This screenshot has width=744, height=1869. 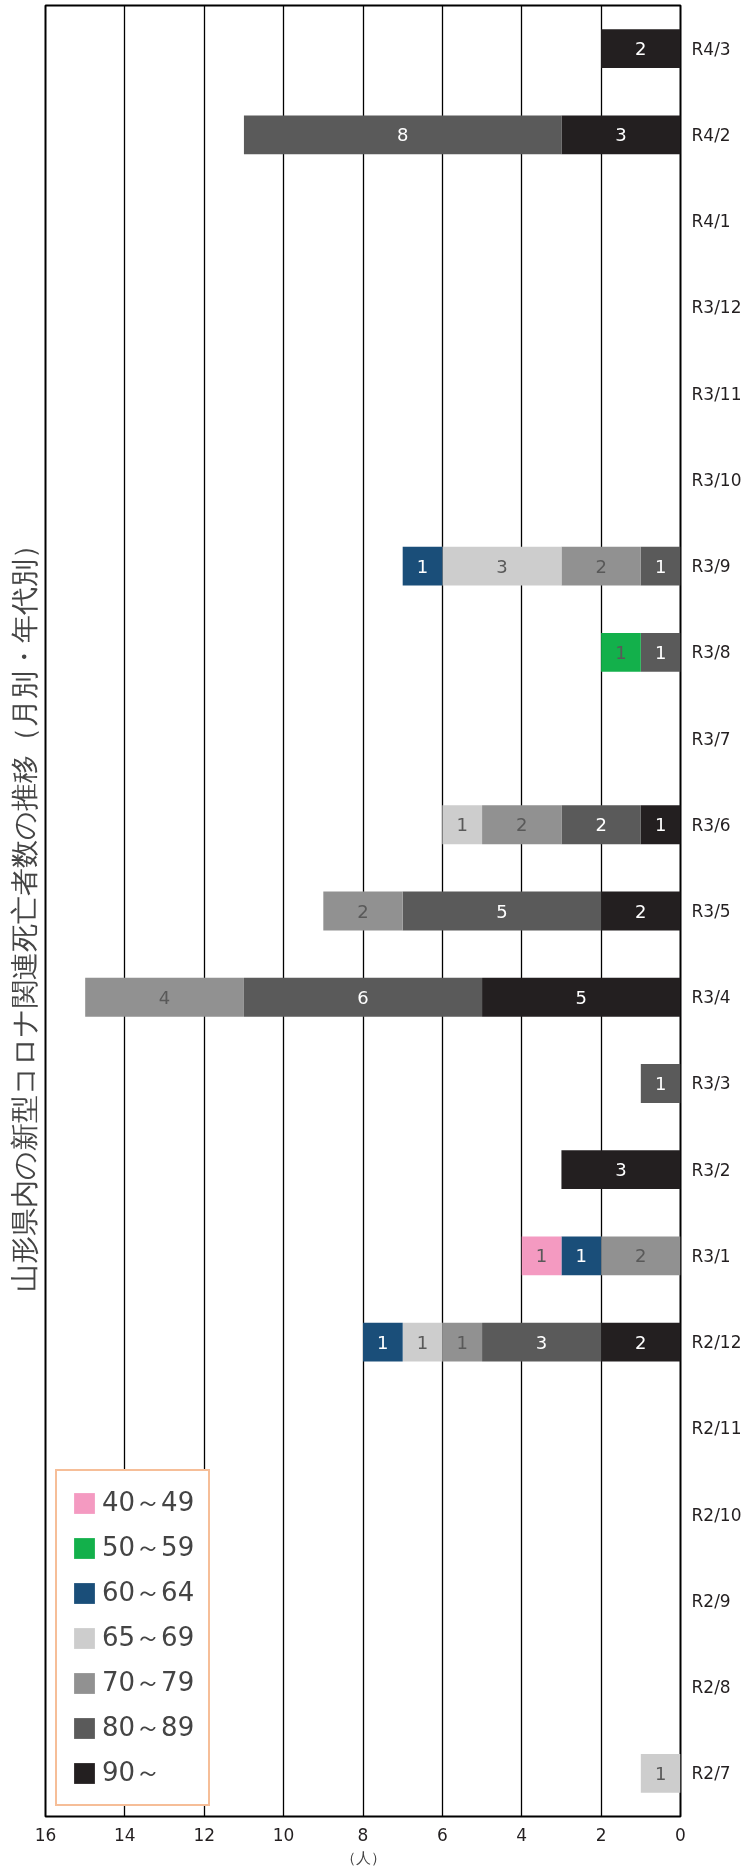 What do you see at coordinates (711, 221) in the screenshot?
I see `y-tick-label: R4/1` at bounding box center [711, 221].